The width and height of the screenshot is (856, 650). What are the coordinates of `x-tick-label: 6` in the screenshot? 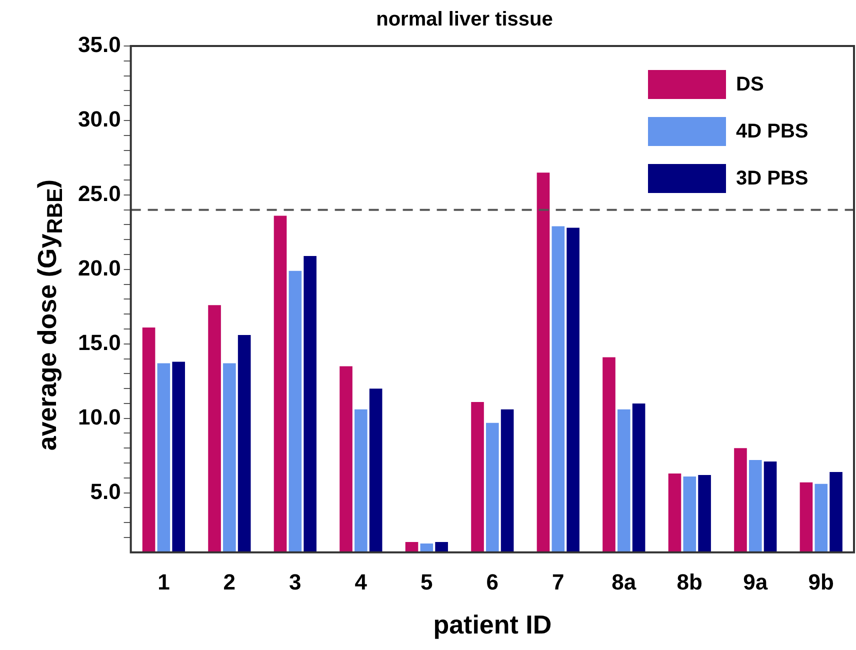 It's located at (492, 582).